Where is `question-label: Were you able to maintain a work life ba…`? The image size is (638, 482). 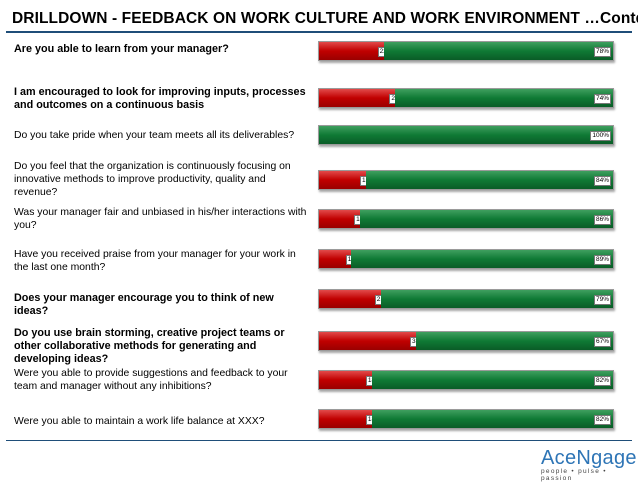 question-label: Were you able to maintain a work life ba… is located at coordinates (139, 421).